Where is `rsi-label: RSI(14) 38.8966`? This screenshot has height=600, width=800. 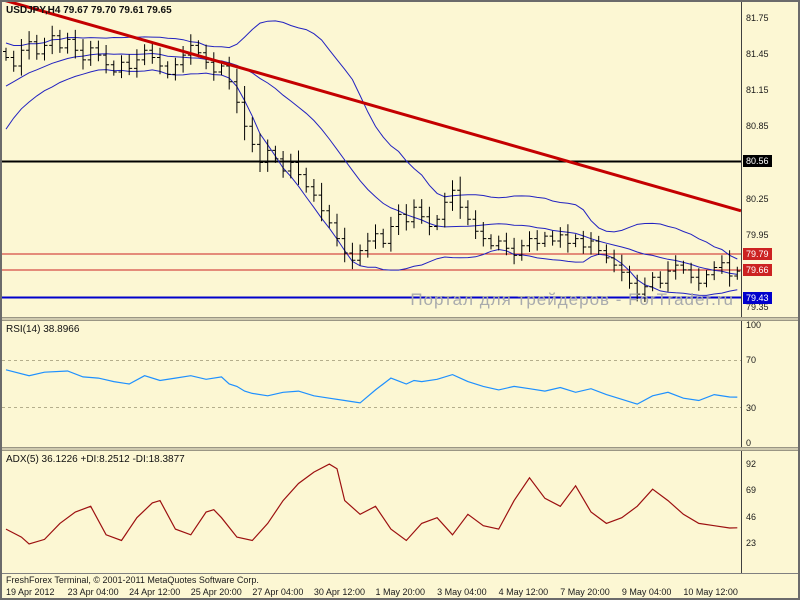 rsi-label: RSI(14) 38.8966 is located at coordinates (43, 329).